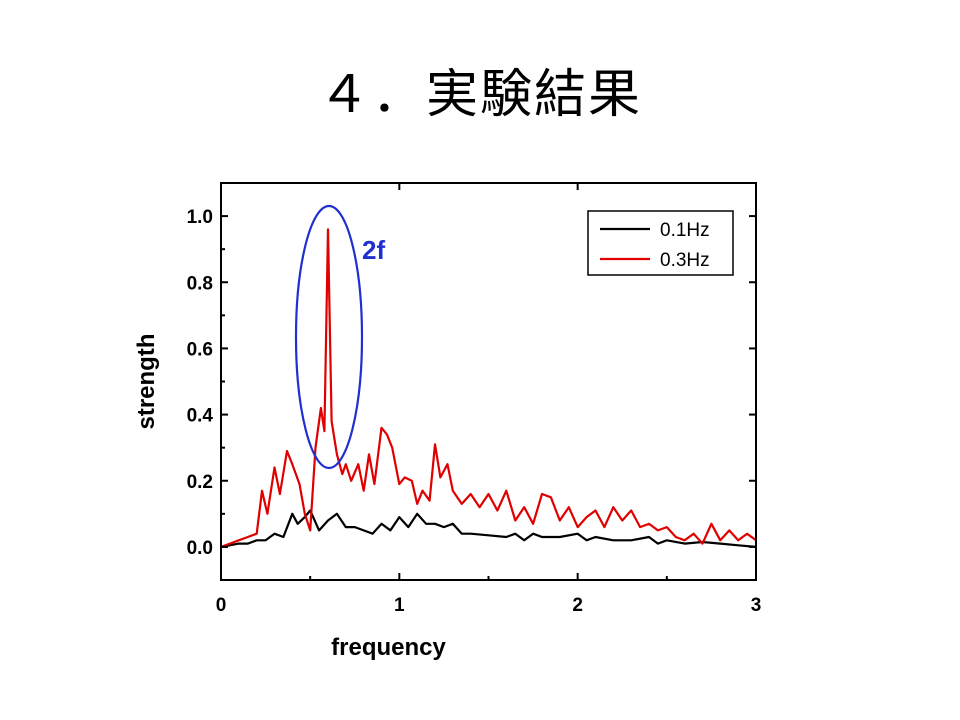 The width and height of the screenshot is (960, 720). I want to click on y-tick-label: 0.4, so click(200, 416).